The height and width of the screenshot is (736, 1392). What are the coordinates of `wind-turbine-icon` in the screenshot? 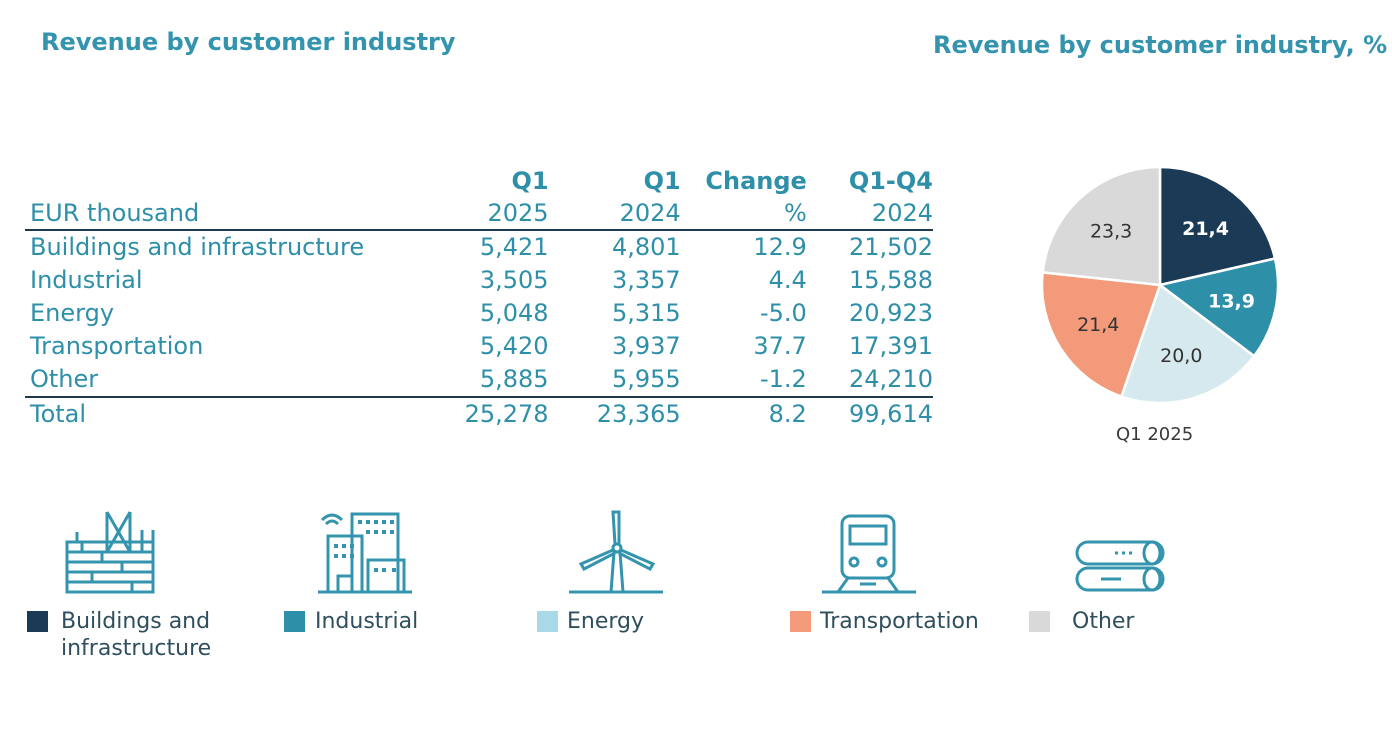 It's located at (616, 552).